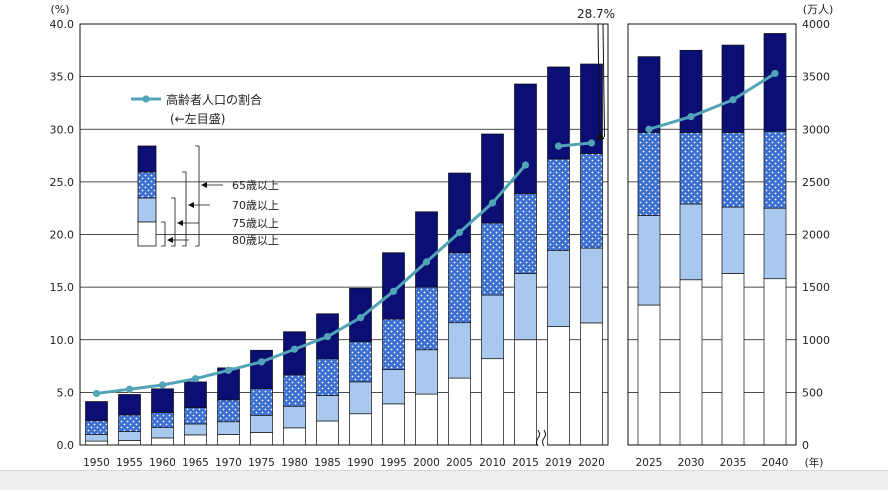 This screenshot has height=490, width=888. Describe the element at coordinates (426, 463) in the screenshot. I see `x-tick-label: 2000` at that location.